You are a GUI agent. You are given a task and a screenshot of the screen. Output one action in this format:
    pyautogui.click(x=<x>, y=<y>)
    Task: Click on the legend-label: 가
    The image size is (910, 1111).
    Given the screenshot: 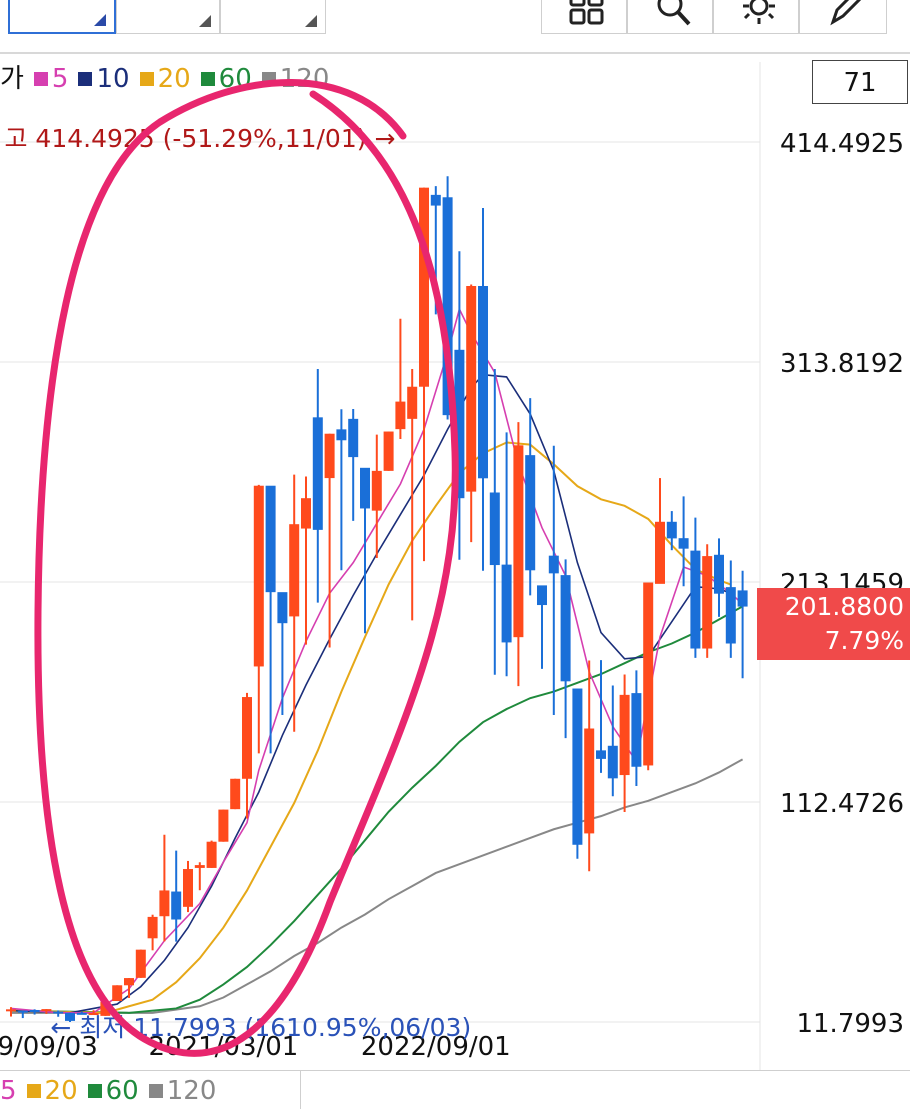 What is the action you would take?
    pyautogui.click(x=12, y=79)
    